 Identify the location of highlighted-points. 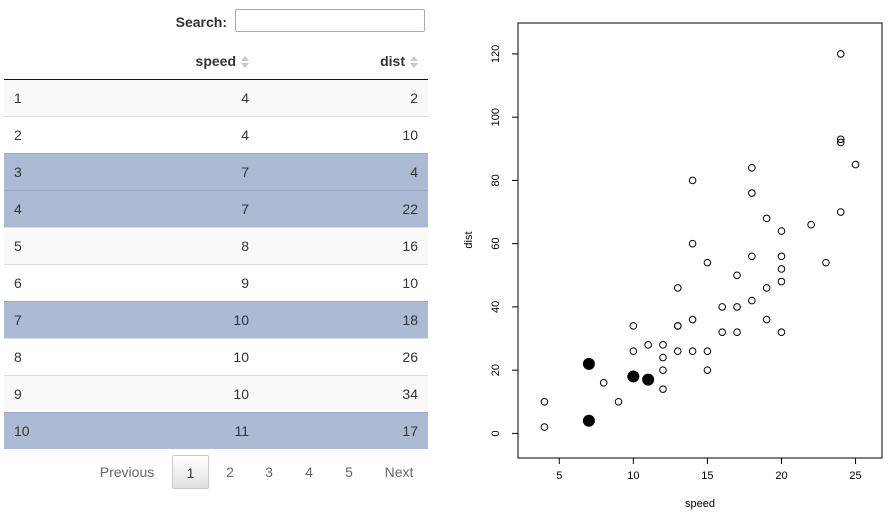
(618, 392).